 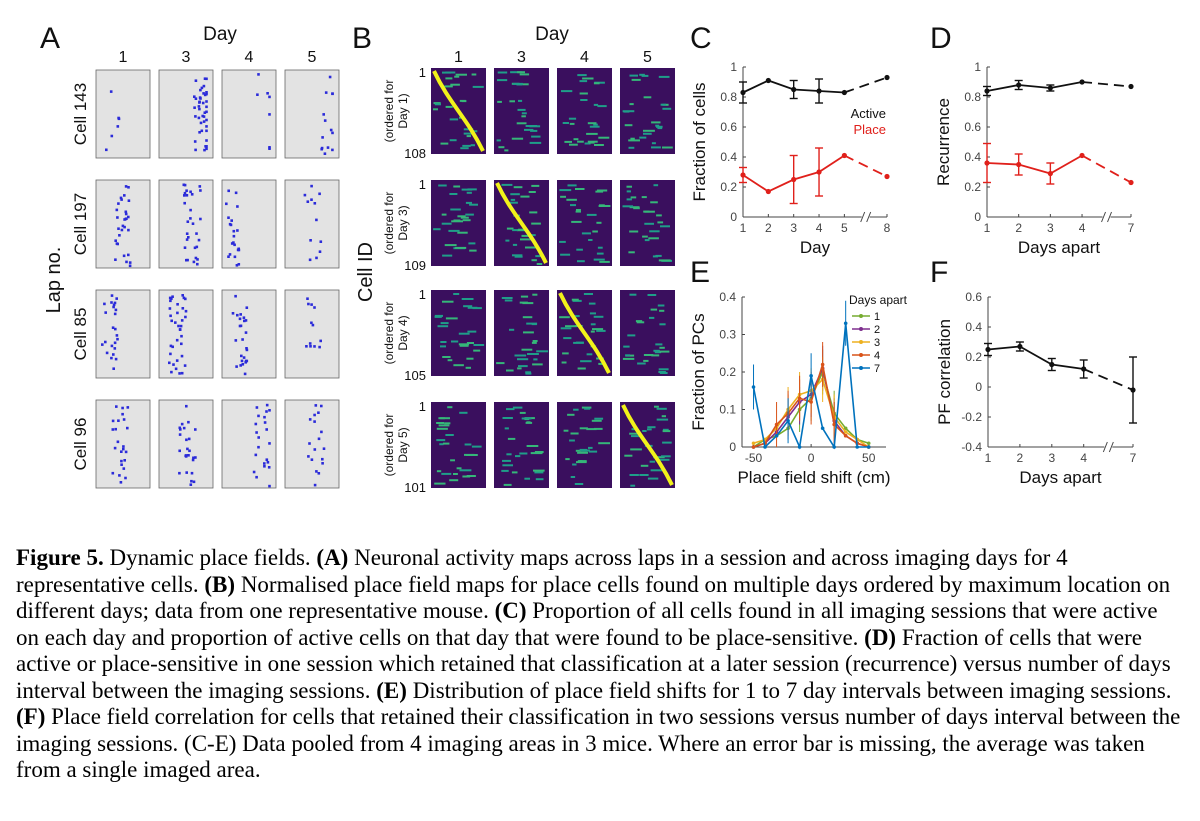 What do you see at coordinates (249, 444) in the screenshot?
I see `raster-box` at bounding box center [249, 444].